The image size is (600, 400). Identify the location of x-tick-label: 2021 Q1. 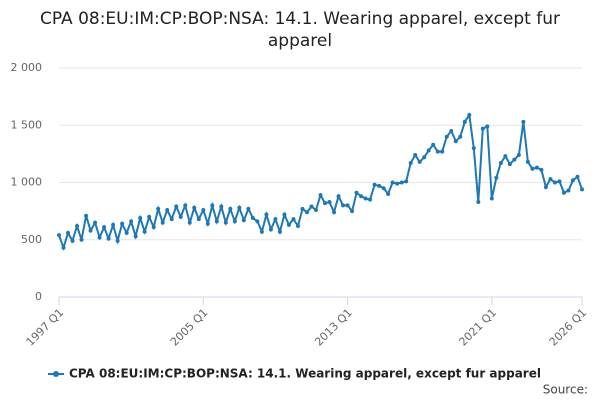
(478, 327).